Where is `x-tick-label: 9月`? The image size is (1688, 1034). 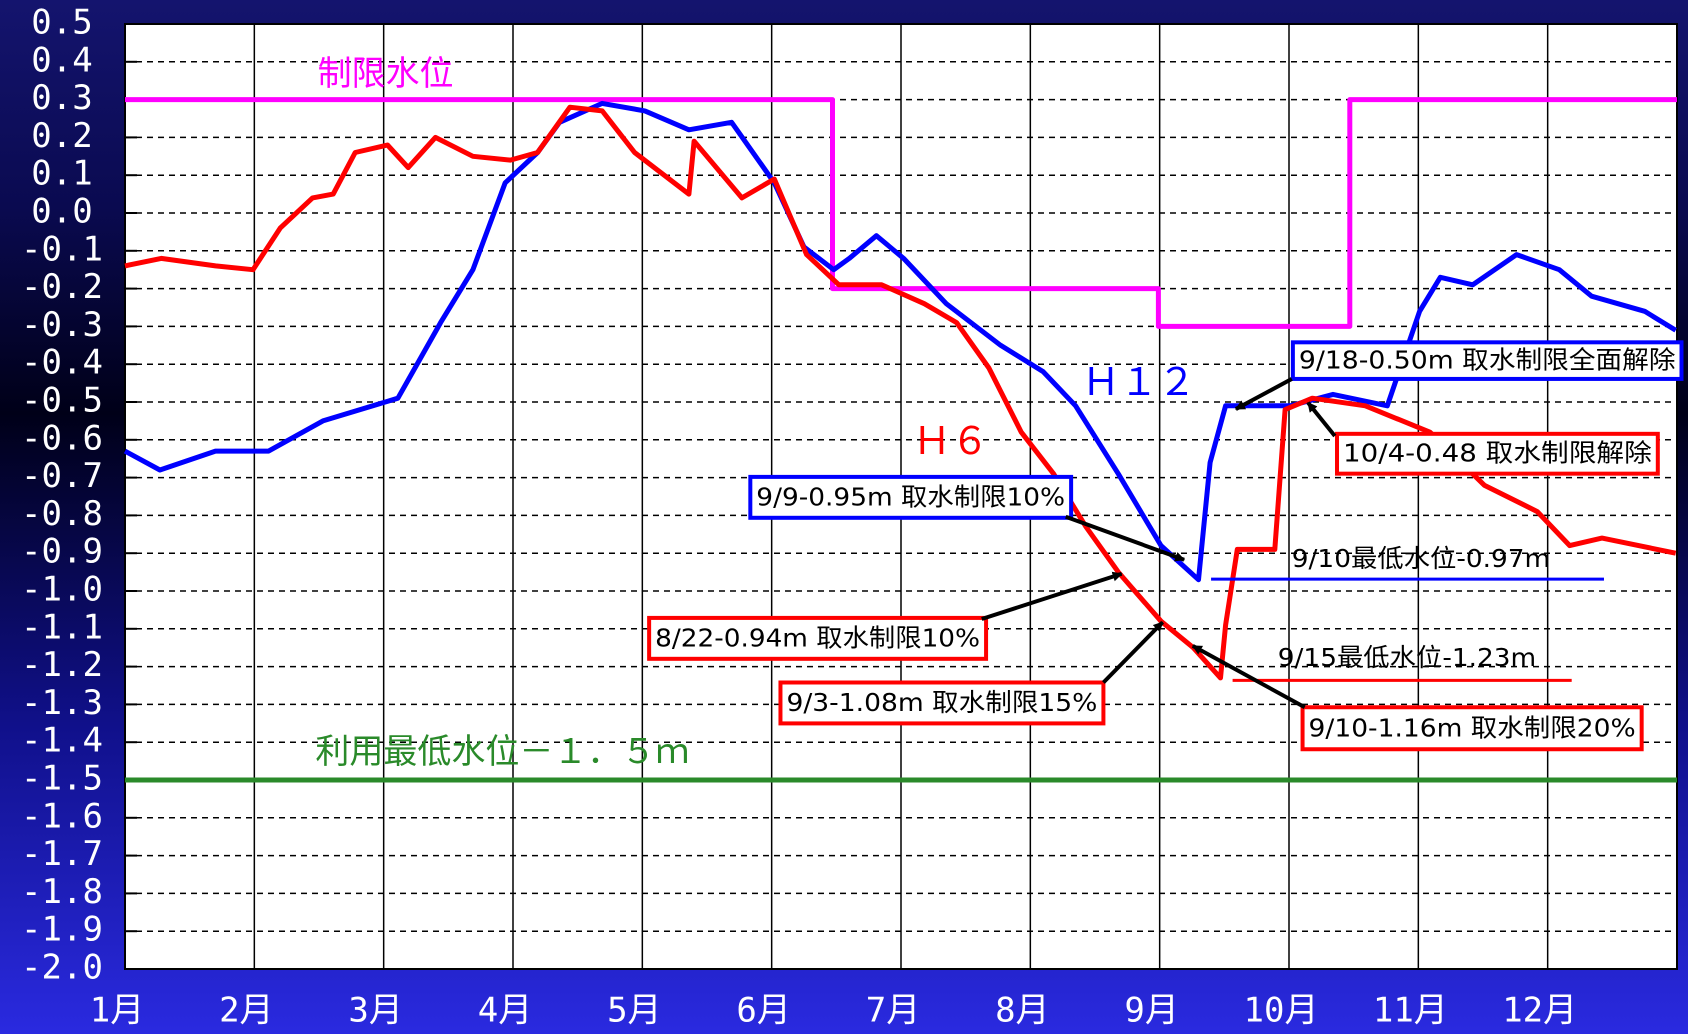
x-tick-label: 9月 is located at coordinates (1151, 1011).